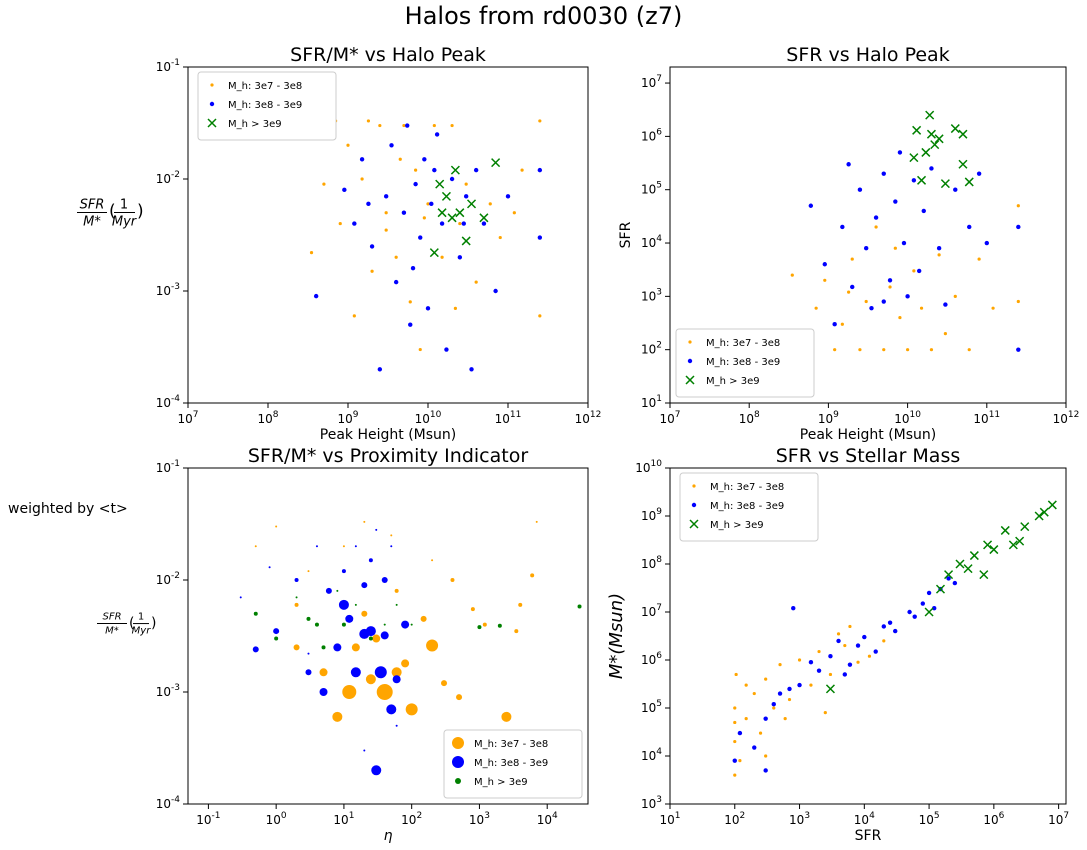 The image size is (1087, 850). What do you see at coordinates (747, 506) in the screenshot?
I see `legend-entry: M_h: 3e8 - 3e9` at bounding box center [747, 506].